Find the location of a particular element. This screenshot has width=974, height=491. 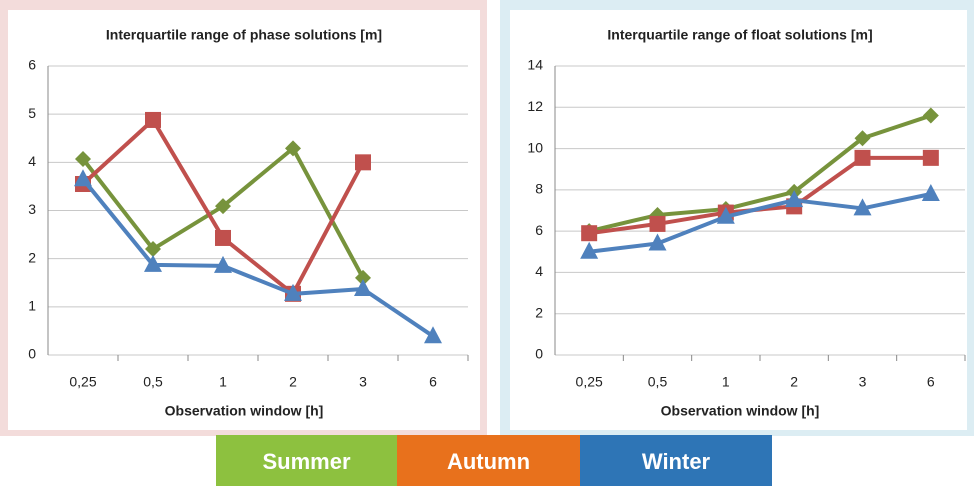

legend-label: Autumn is located at coordinates (488, 461).